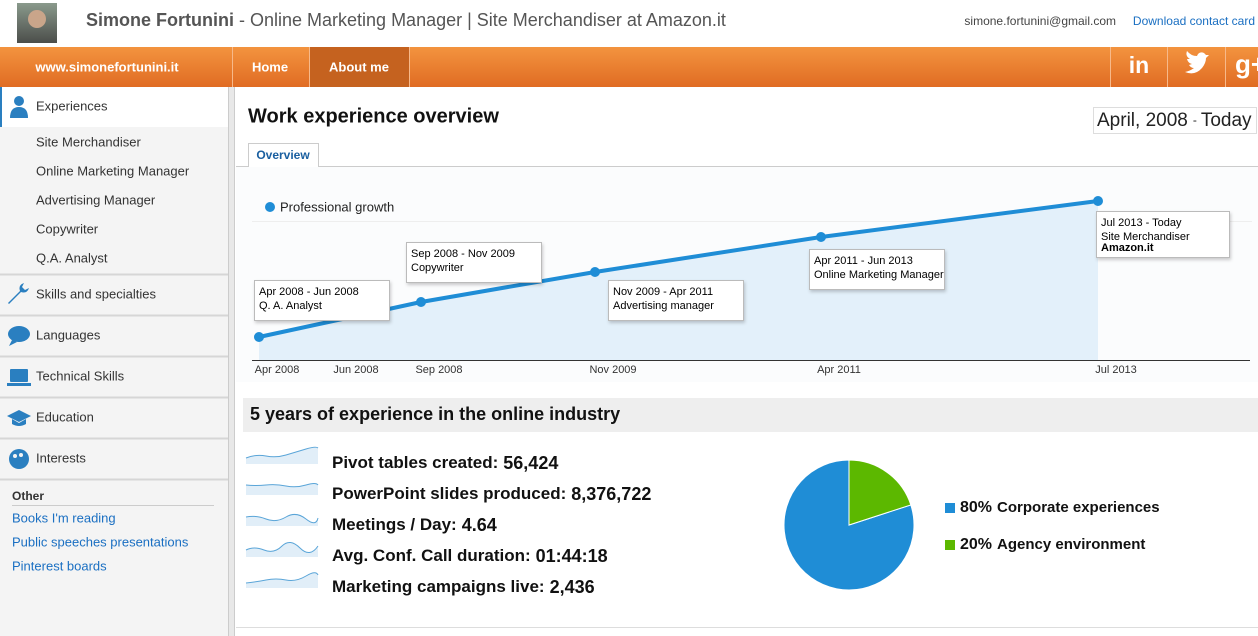  I want to click on pie-slice, so click(880, 492).